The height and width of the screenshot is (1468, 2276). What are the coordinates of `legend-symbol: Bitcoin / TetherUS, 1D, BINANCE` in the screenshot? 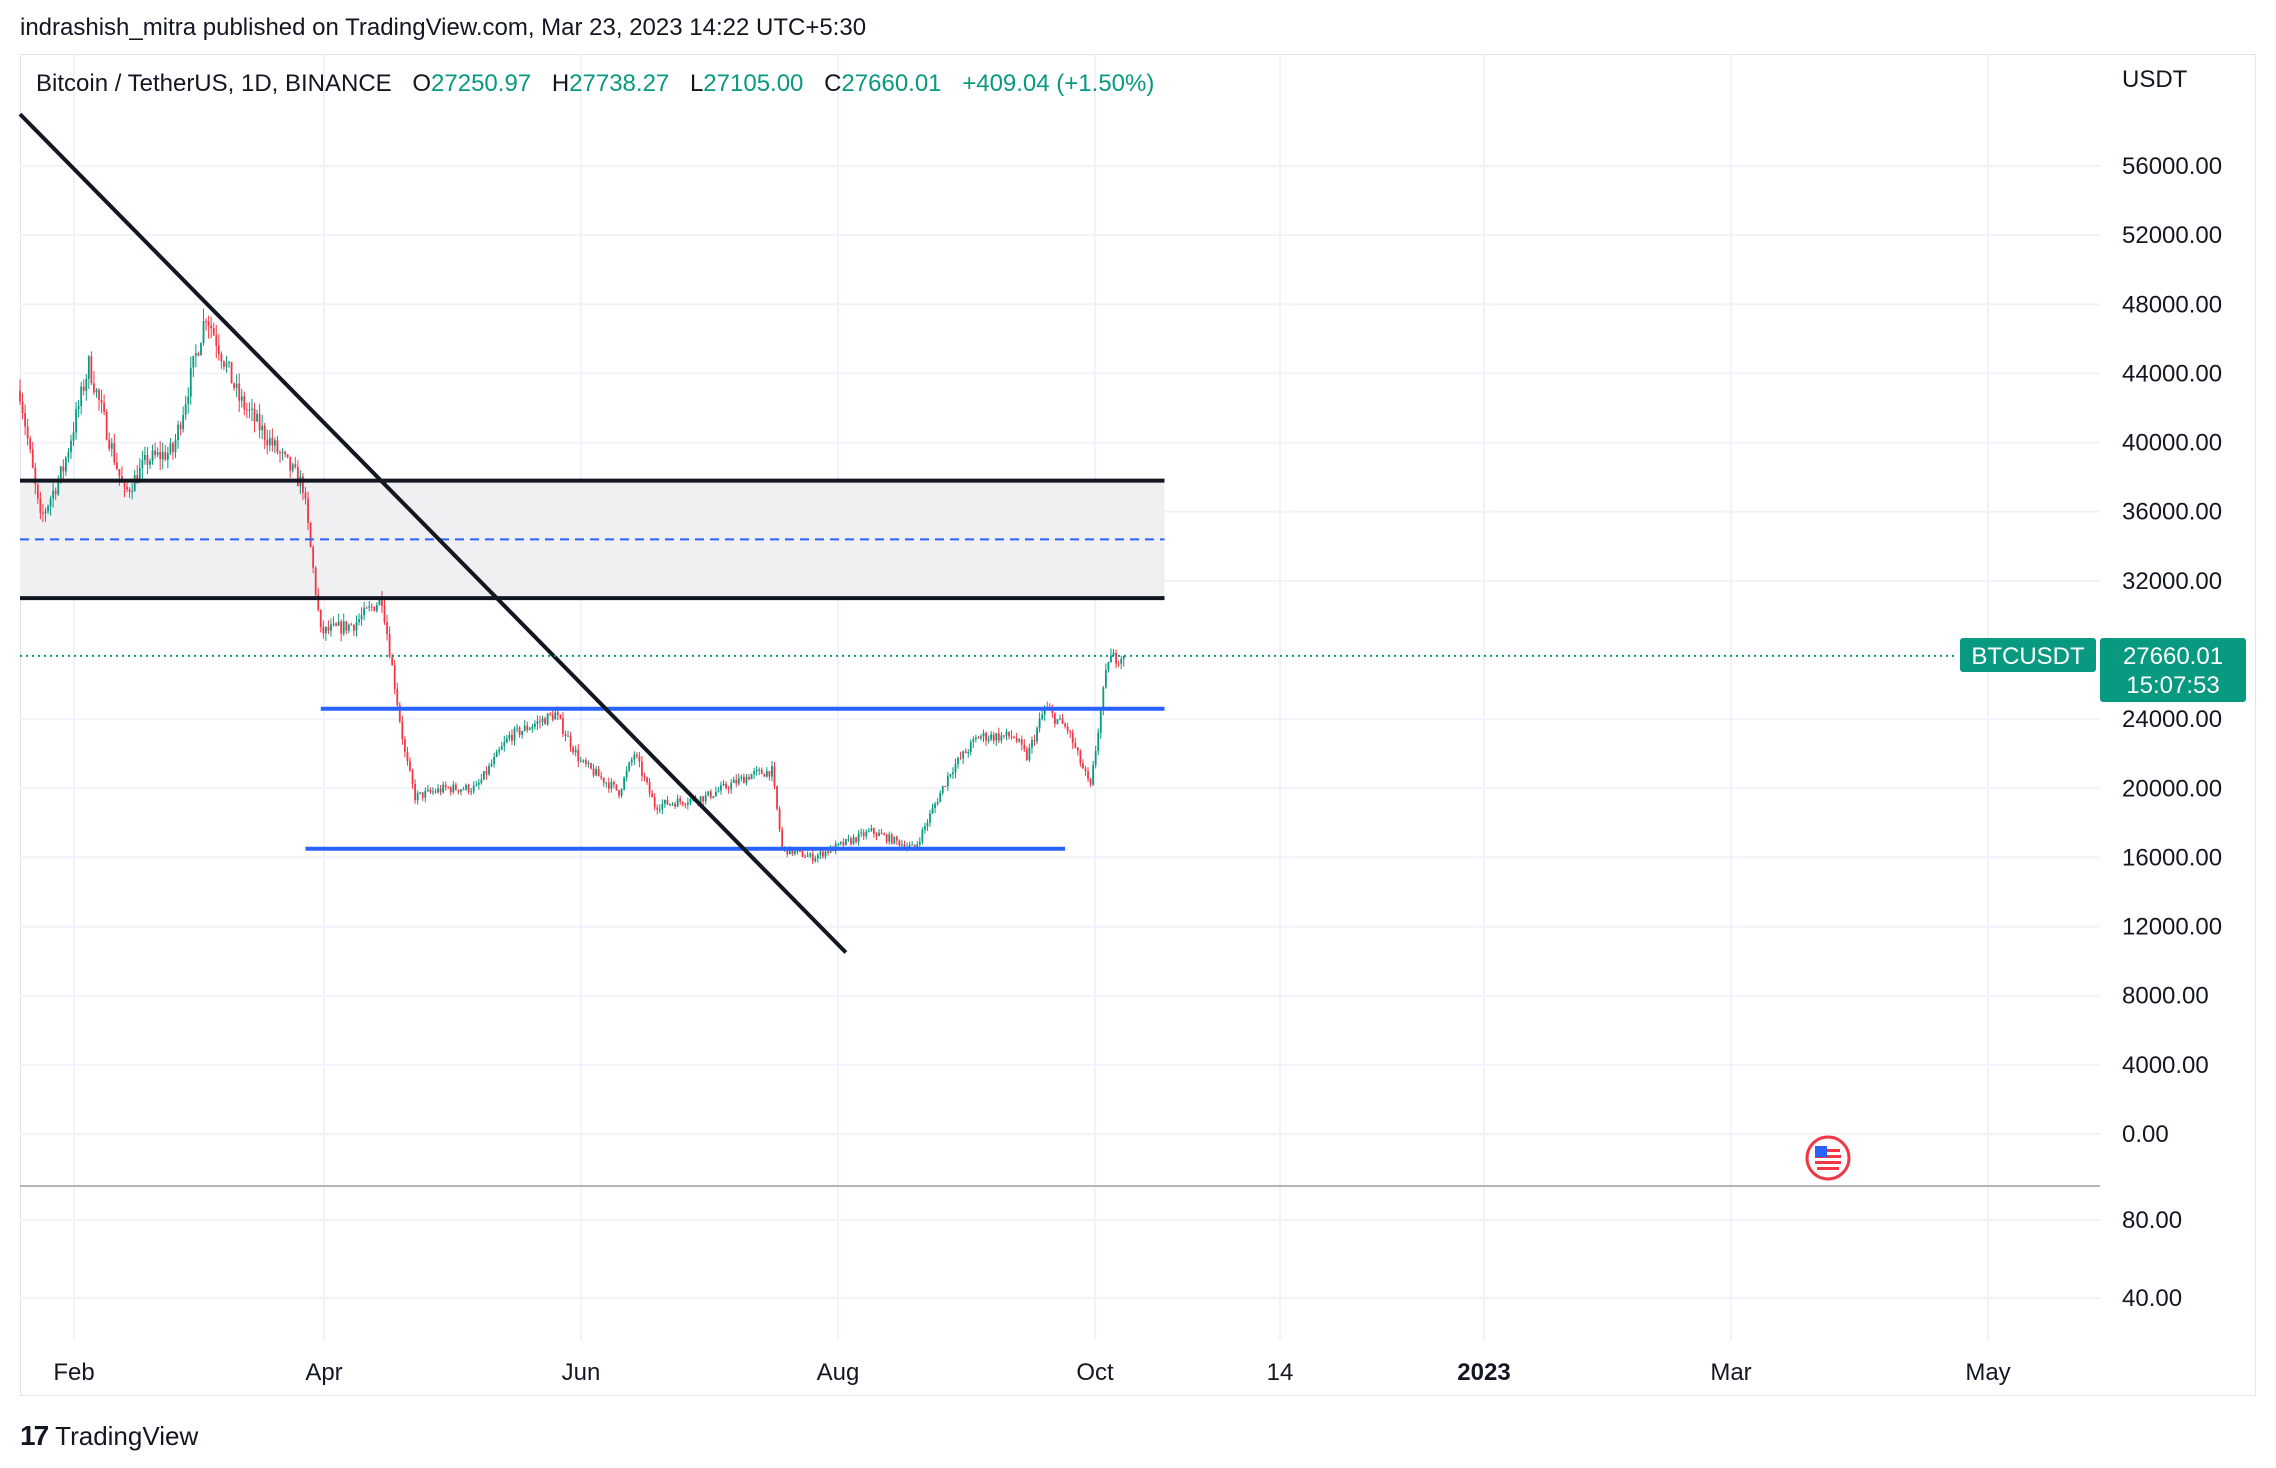 It's located at (214, 83).